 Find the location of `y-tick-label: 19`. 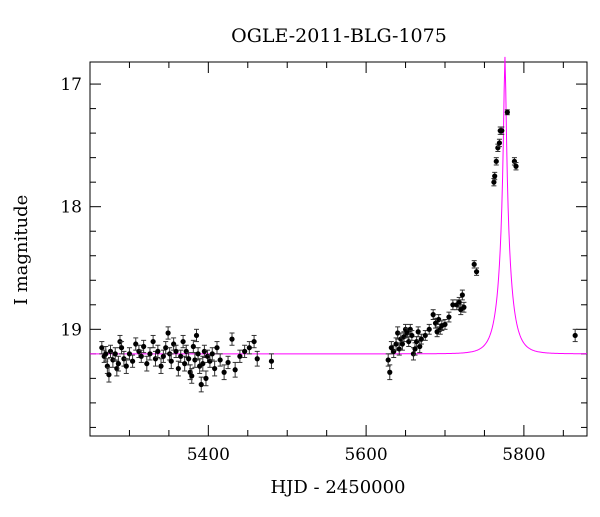

y-tick-label: 19 is located at coordinates (71, 330).